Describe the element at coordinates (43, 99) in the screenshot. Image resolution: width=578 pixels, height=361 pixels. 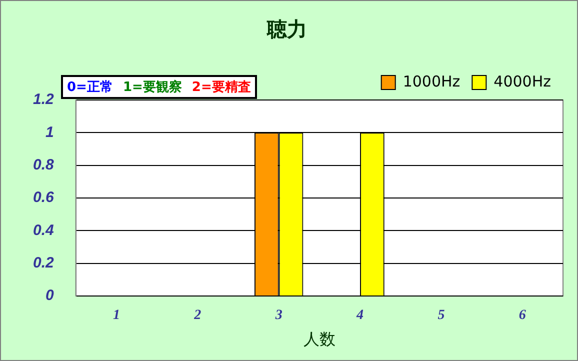
I see `y-tick-label: 1.2` at that location.